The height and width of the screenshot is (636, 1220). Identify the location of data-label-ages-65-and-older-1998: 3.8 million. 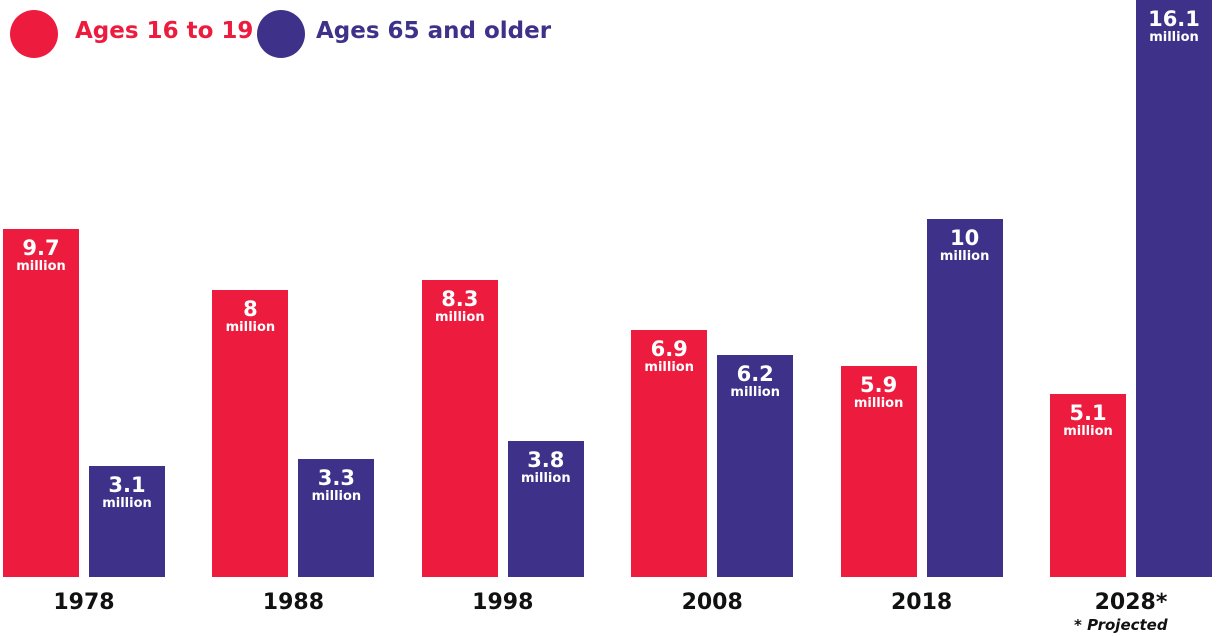
(546, 467).